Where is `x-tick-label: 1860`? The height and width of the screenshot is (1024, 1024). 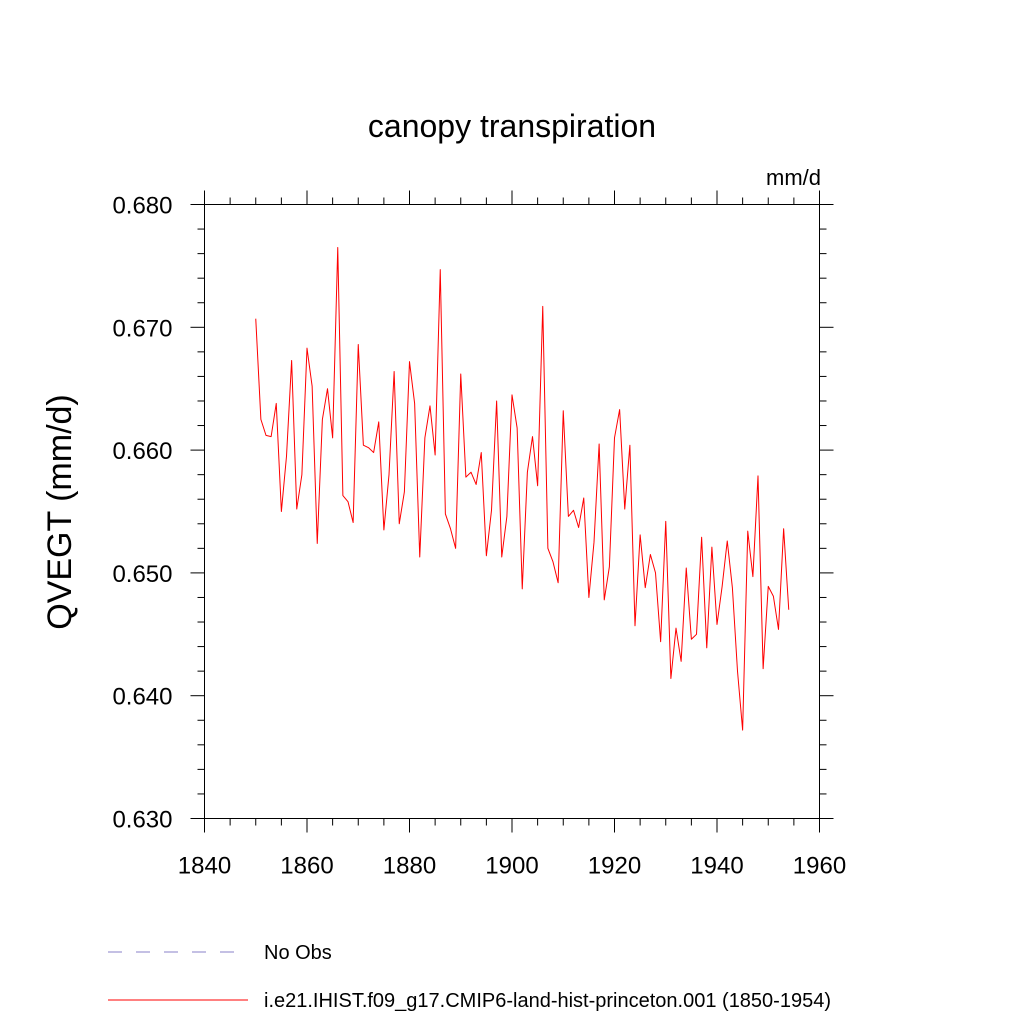 x-tick-label: 1860 is located at coordinates (306, 866).